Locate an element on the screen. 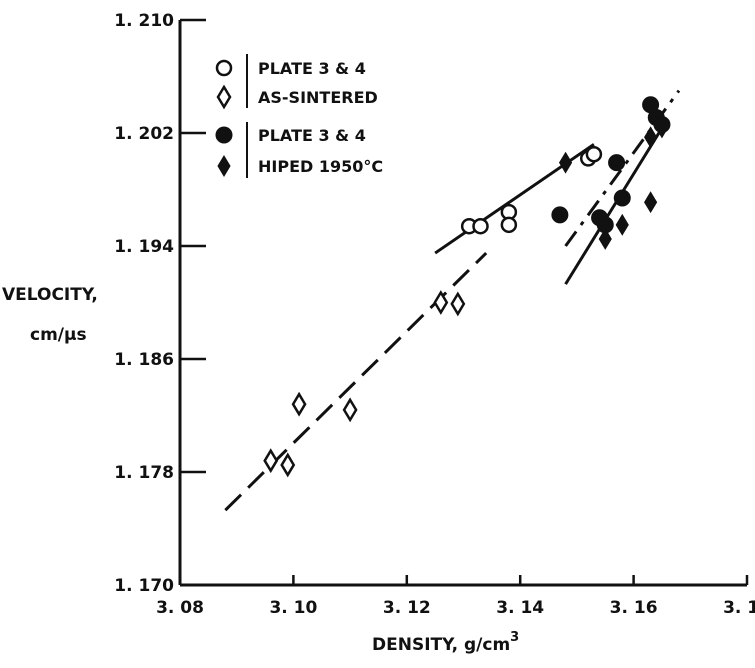  x-tick-label: 3. 18 is located at coordinates (739, 608).